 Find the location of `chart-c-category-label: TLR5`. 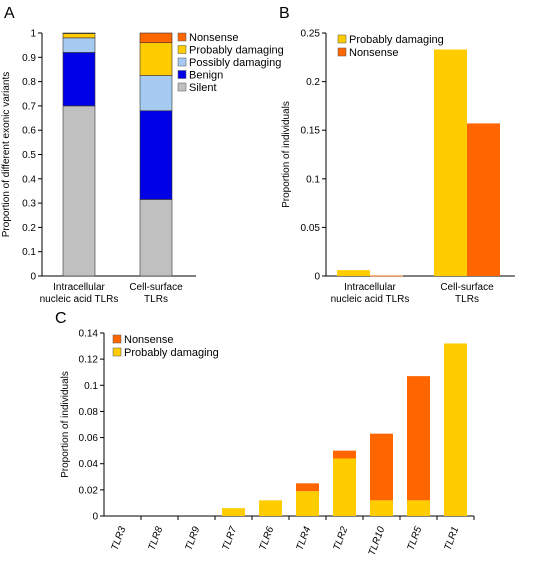

chart-c-category-label: TLR5 is located at coordinates (415, 538).